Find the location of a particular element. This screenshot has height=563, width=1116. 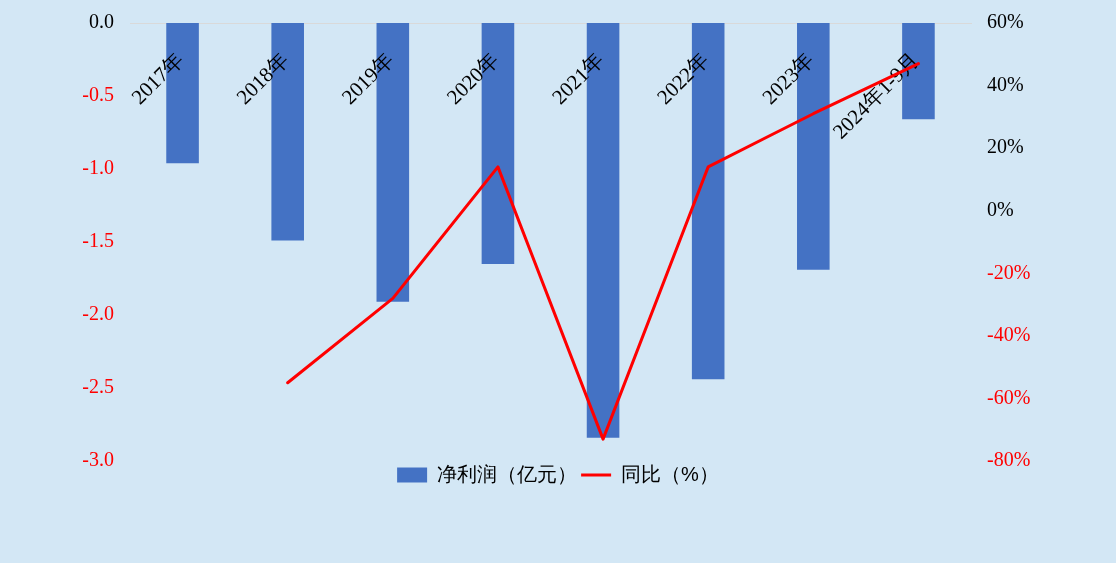

y-tick-label: -2.5 is located at coordinates (98, 386).